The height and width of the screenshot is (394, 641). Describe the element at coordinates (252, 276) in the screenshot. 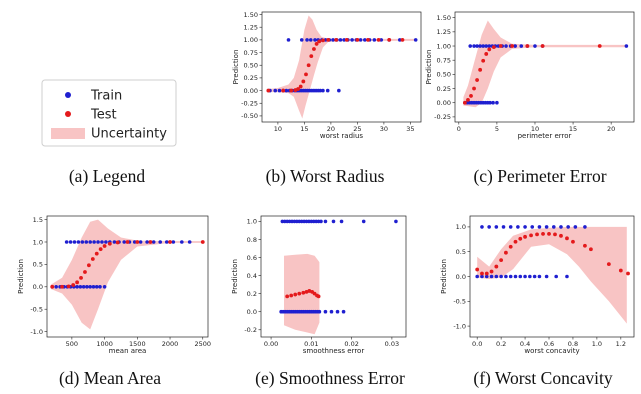

I see `y-tick-label: 0.4` at that location.